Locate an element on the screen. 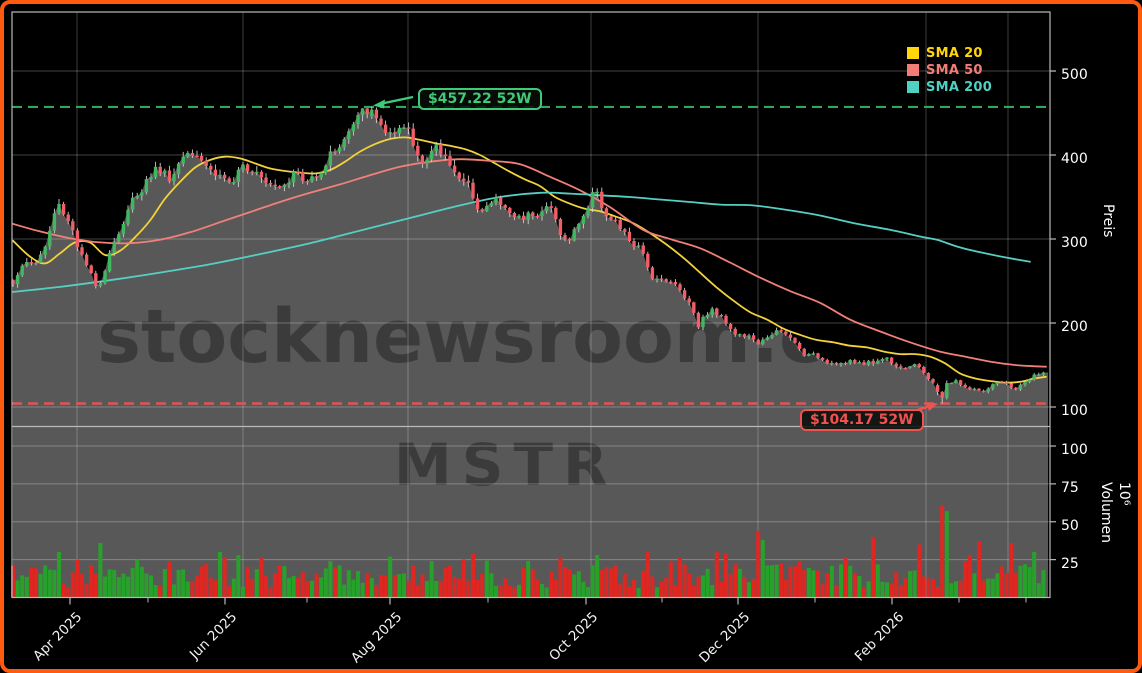  legend-label: SMA 50 is located at coordinates (954, 70).